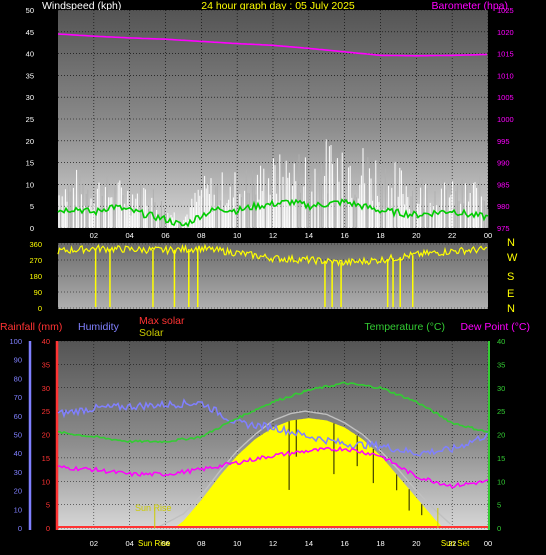  What do you see at coordinates (273, 213) in the screenshot?
I see `wind-average-line` at bounding box center [273, 213].